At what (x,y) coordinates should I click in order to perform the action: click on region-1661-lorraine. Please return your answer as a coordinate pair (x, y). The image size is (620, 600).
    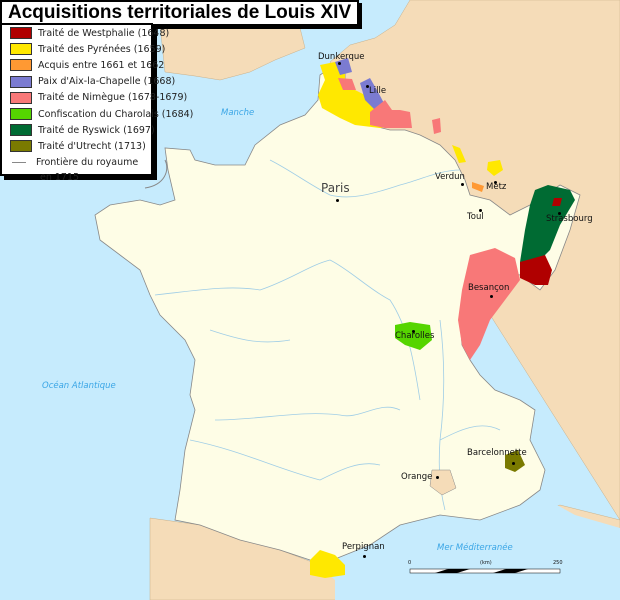
    Looking at the image, I should click on (478, 187).